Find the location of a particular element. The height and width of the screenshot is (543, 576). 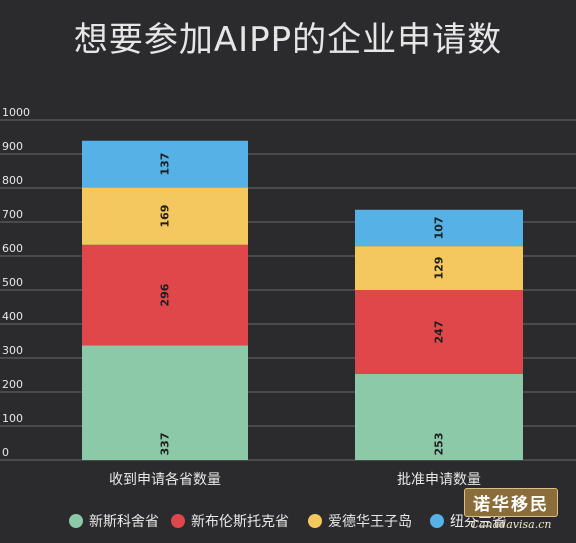

y-axis-ticks: 0 100 200 300 400 500 600 700 800 900 1000 is located at coordinates (16, 282).